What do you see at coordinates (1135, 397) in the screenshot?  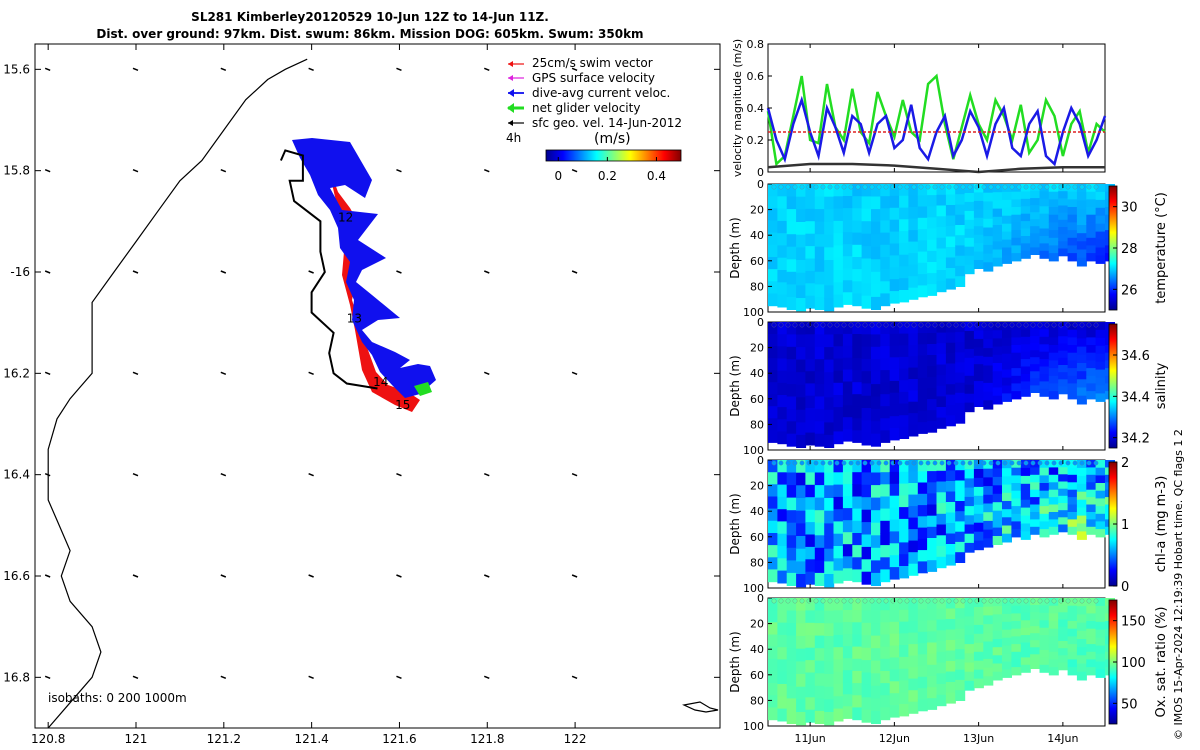 I see `colorbar-tick-label: 34.4` at bounding box center [1135, 397].